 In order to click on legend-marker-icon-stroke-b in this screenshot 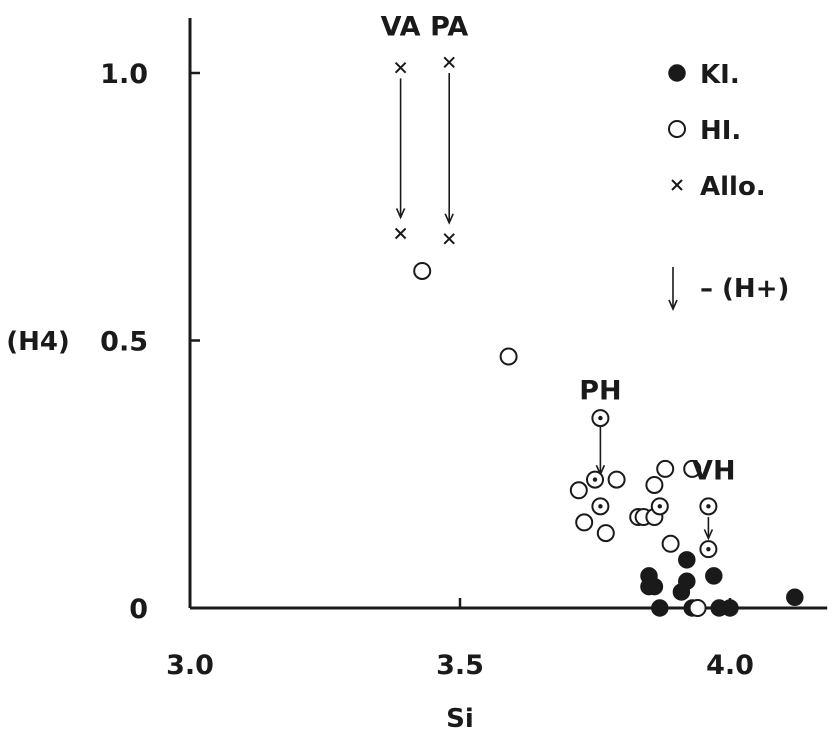, I will do `click(677, 185)`.